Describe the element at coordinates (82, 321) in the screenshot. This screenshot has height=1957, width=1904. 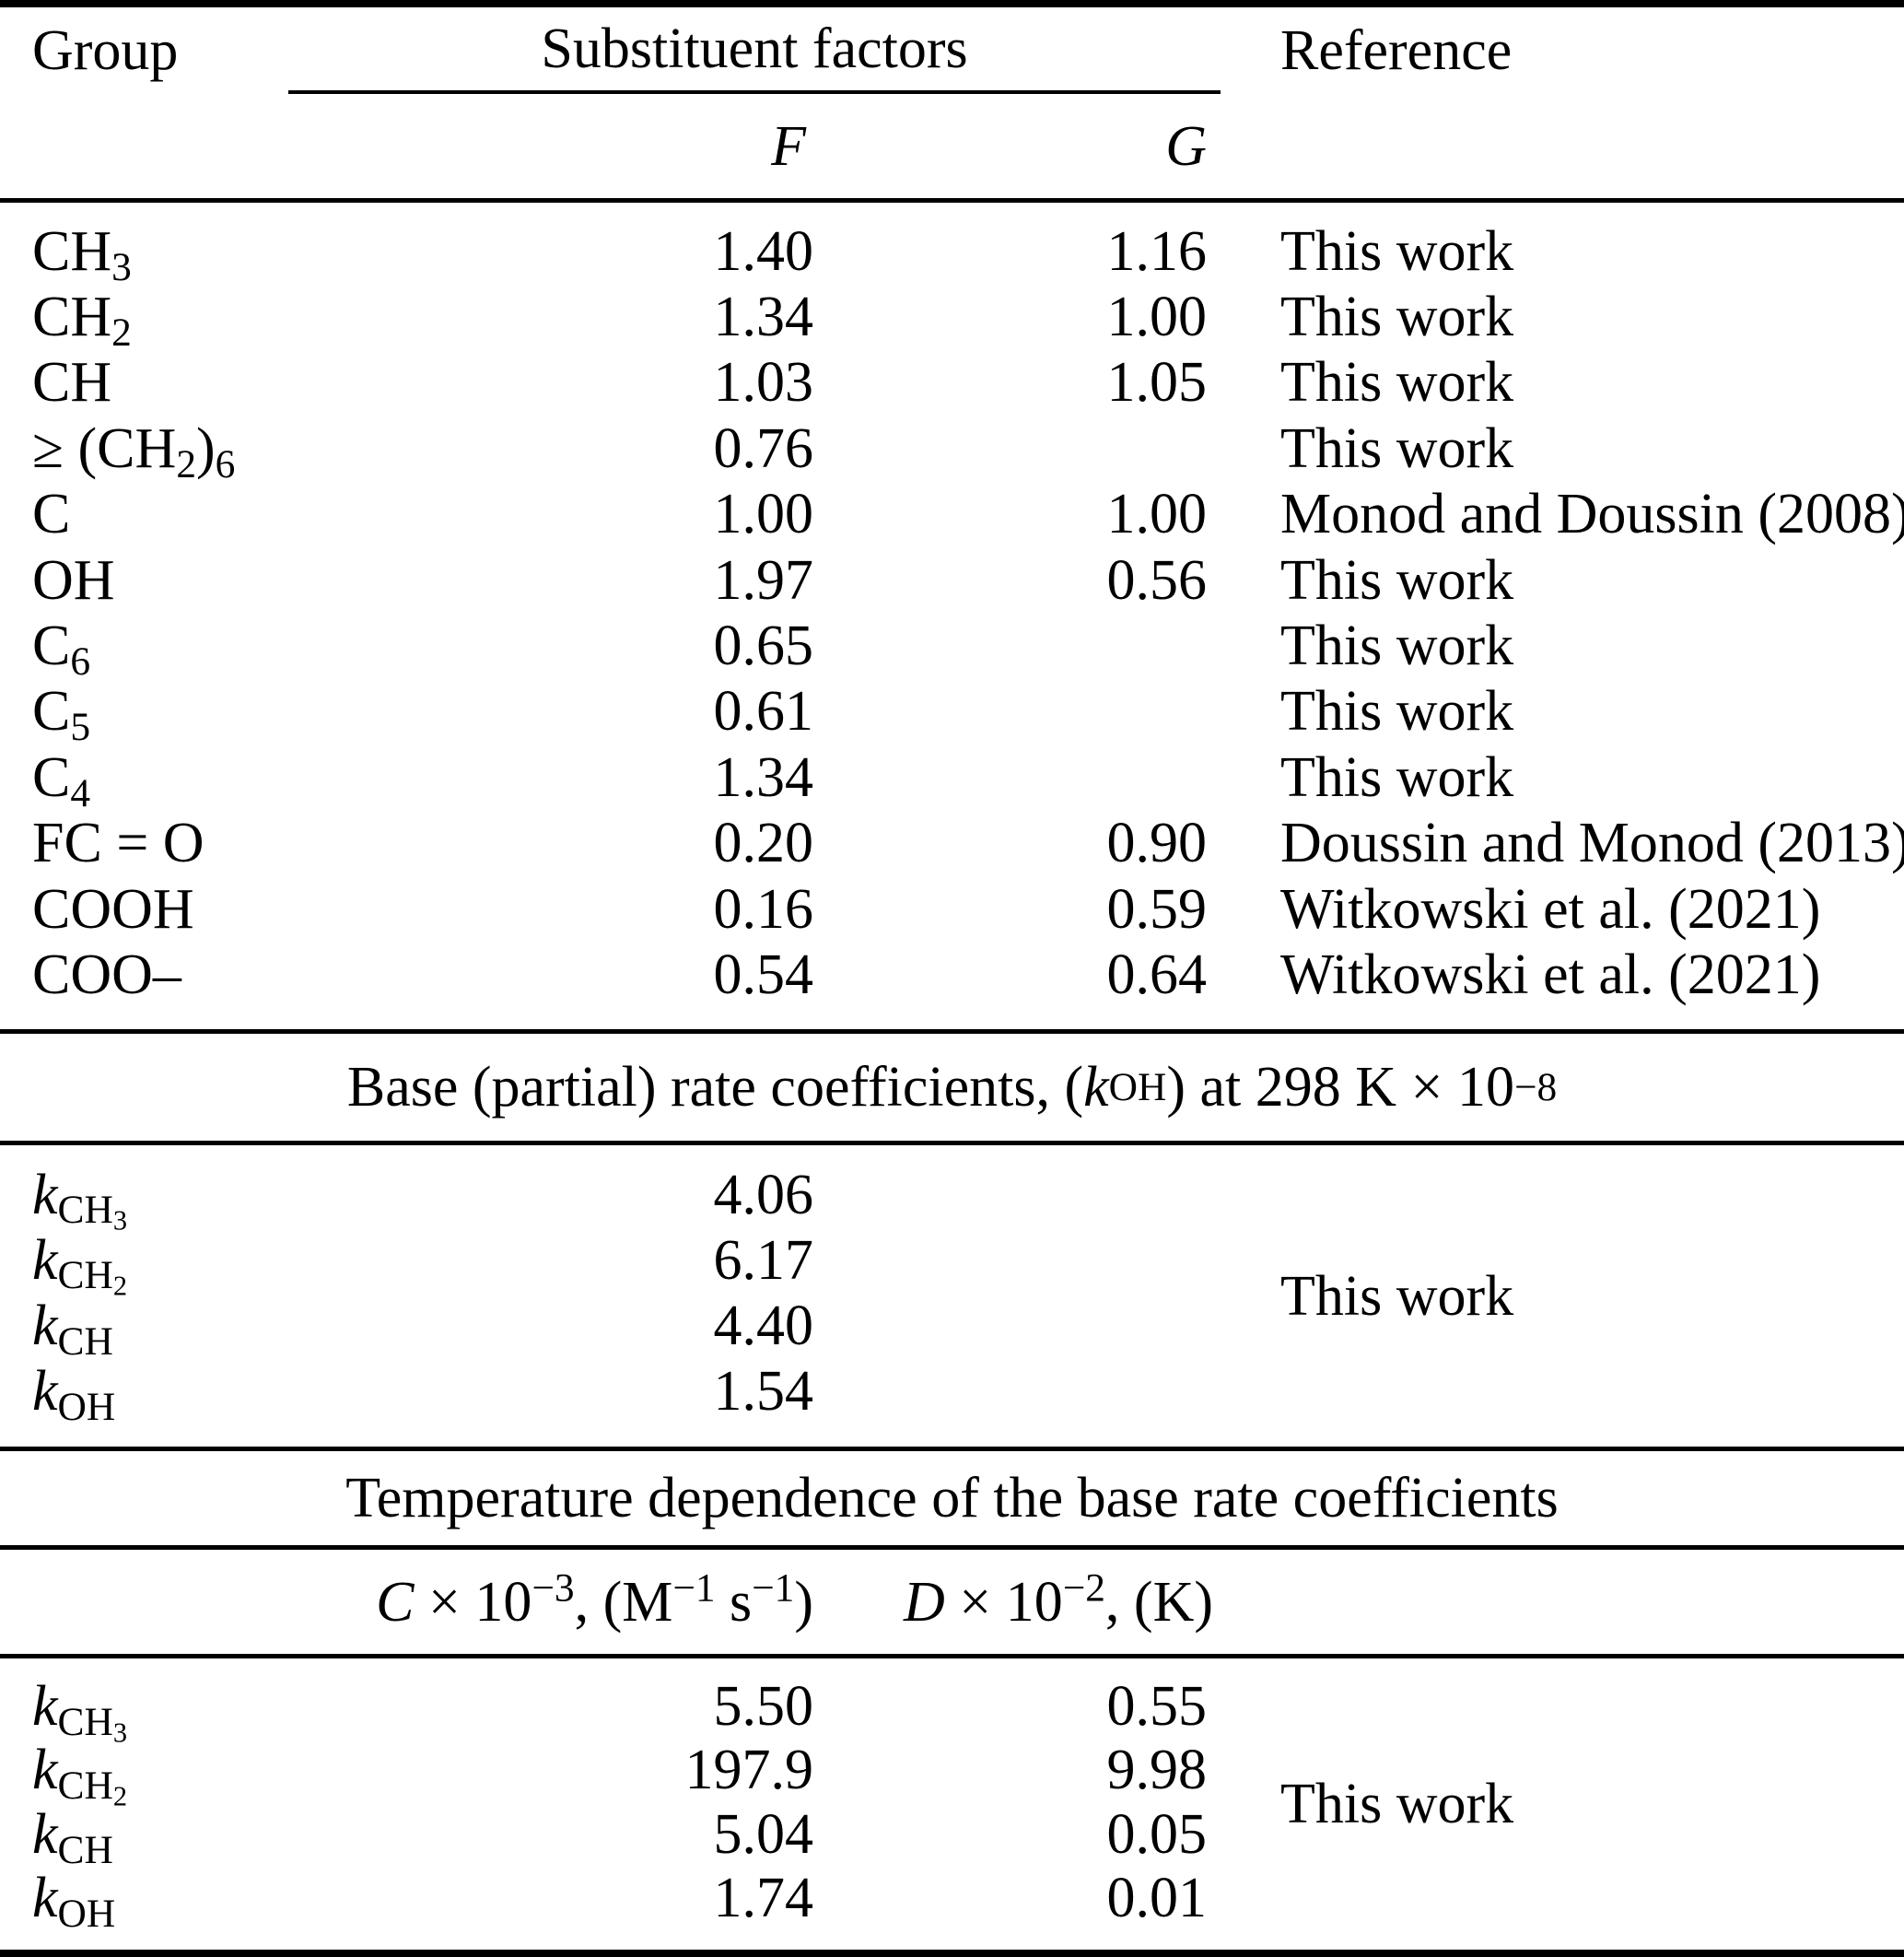
I see `group-cell: CH2` at that location.